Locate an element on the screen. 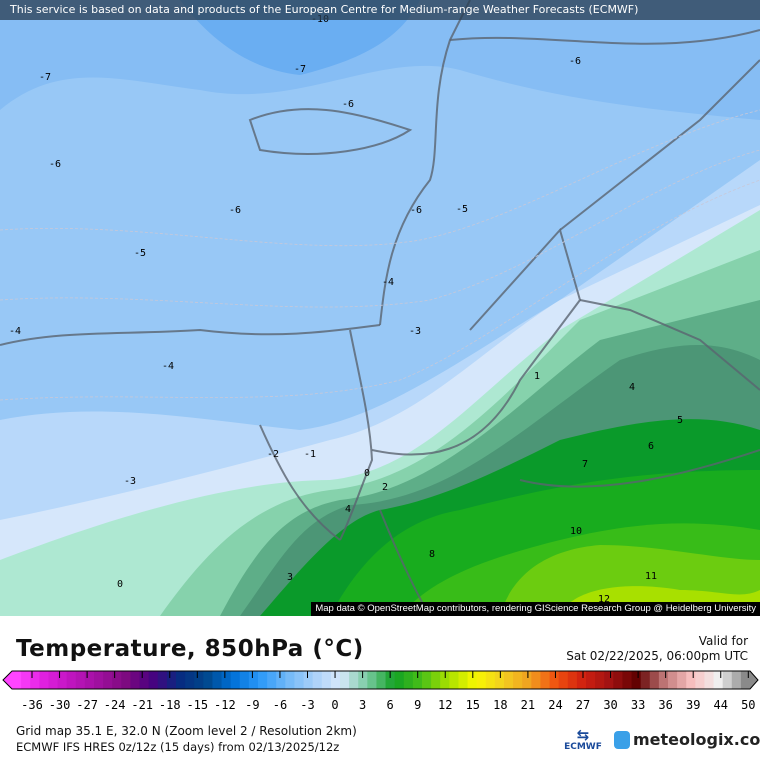 The height and width of the screenshot is (760, 760). contour-label: 11 is located at coordinates (651, 576).